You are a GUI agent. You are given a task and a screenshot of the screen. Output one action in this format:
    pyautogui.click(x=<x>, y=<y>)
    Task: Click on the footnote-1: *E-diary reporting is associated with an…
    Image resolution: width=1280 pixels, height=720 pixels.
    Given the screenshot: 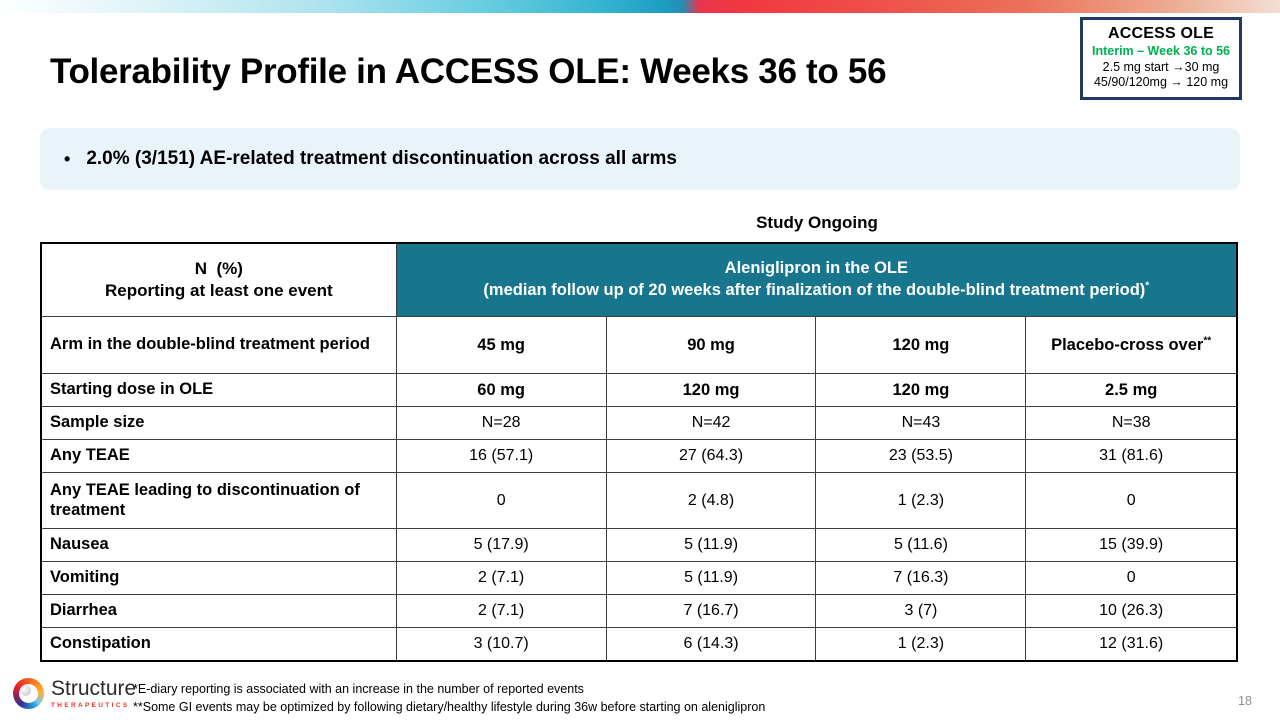 What is the action you would take?
    pyautogui.click(x=358, y=689)
    